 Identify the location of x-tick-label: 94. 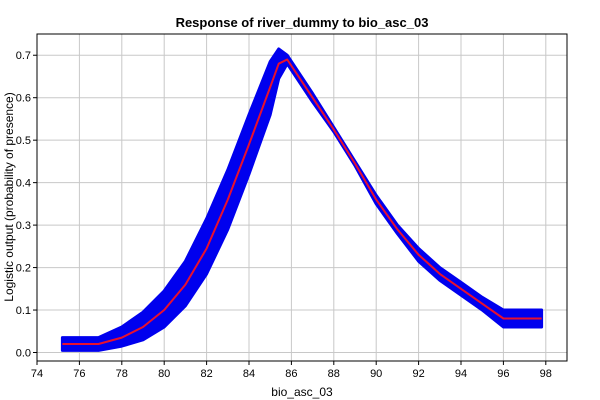
(461, 374).